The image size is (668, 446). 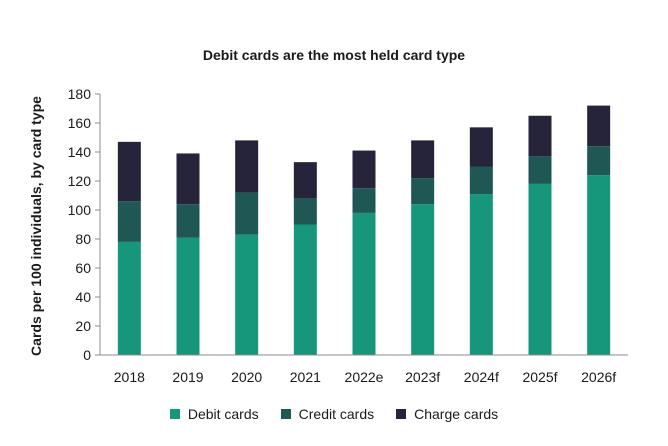 What do you see at coordinates (80, 94) in the screenshot?
I see `y-tick-label: 180` at bounding box center [80, 94].